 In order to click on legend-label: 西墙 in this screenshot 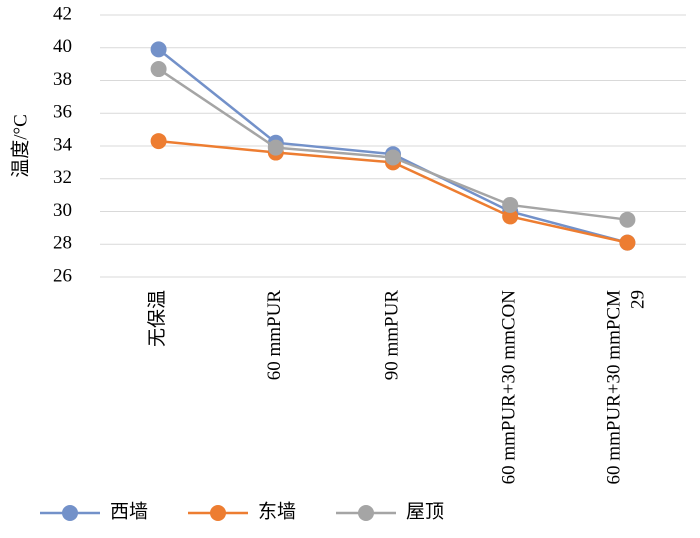, I will do `click(129, 511)`.